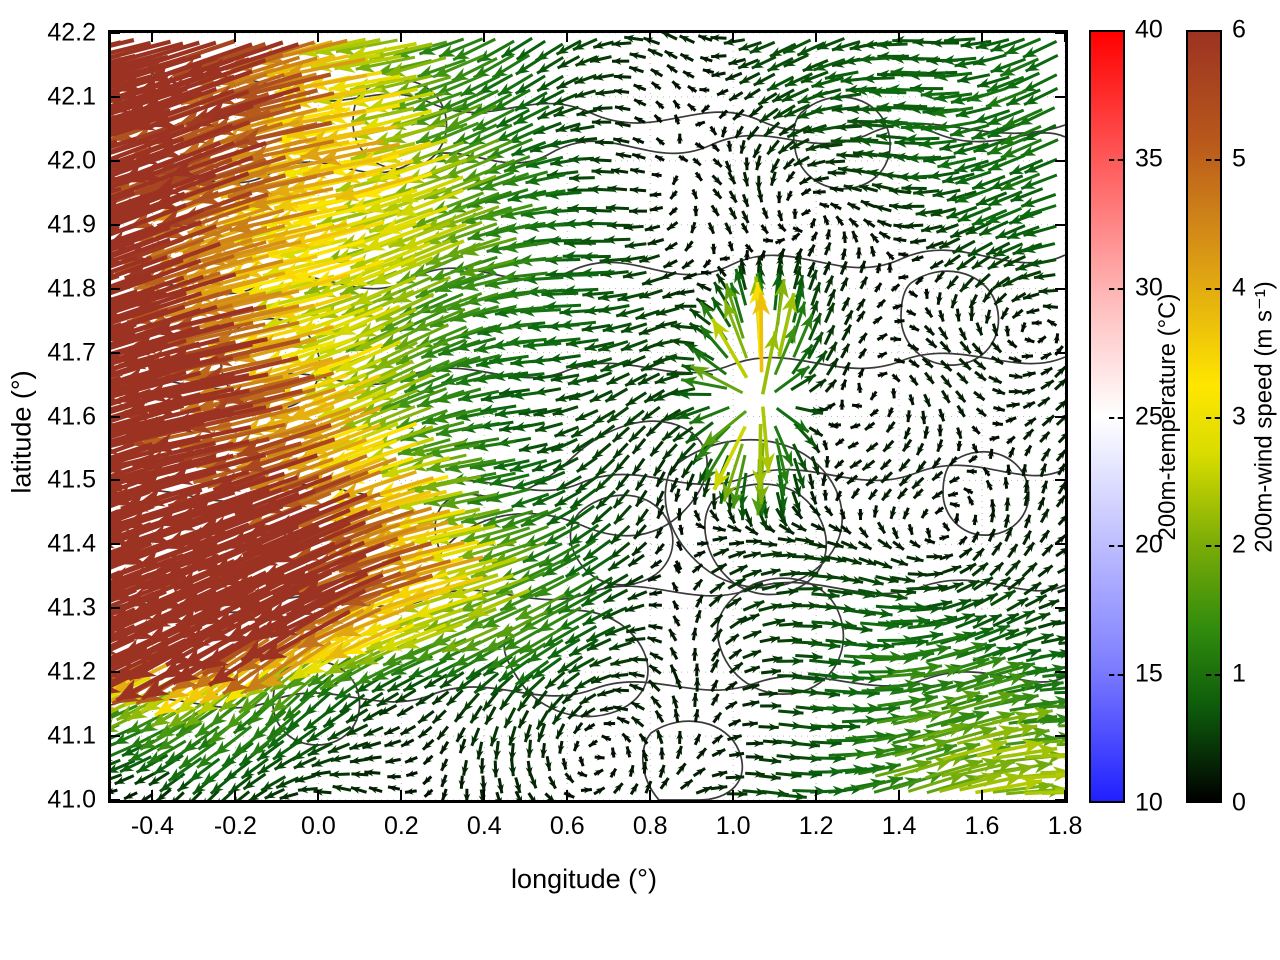  Describe the element at coordinates (1264, 416) in the screenshot. I see `windspeed-colorbar-title: 200m-wind speed (m s⁻¹)` at that location.